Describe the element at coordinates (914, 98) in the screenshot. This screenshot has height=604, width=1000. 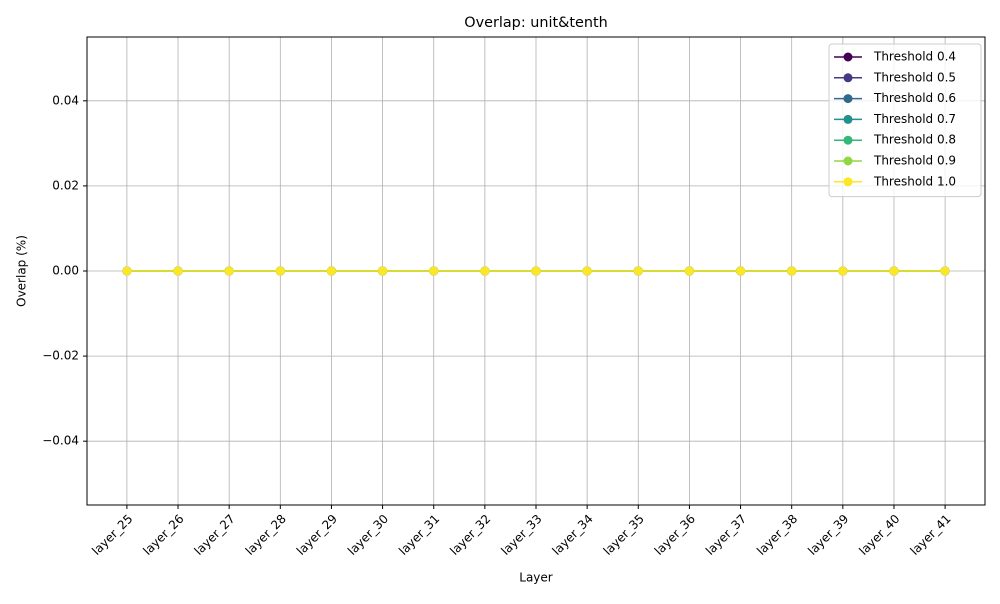
I see `legend-label: Threshold 0.6` at that location.